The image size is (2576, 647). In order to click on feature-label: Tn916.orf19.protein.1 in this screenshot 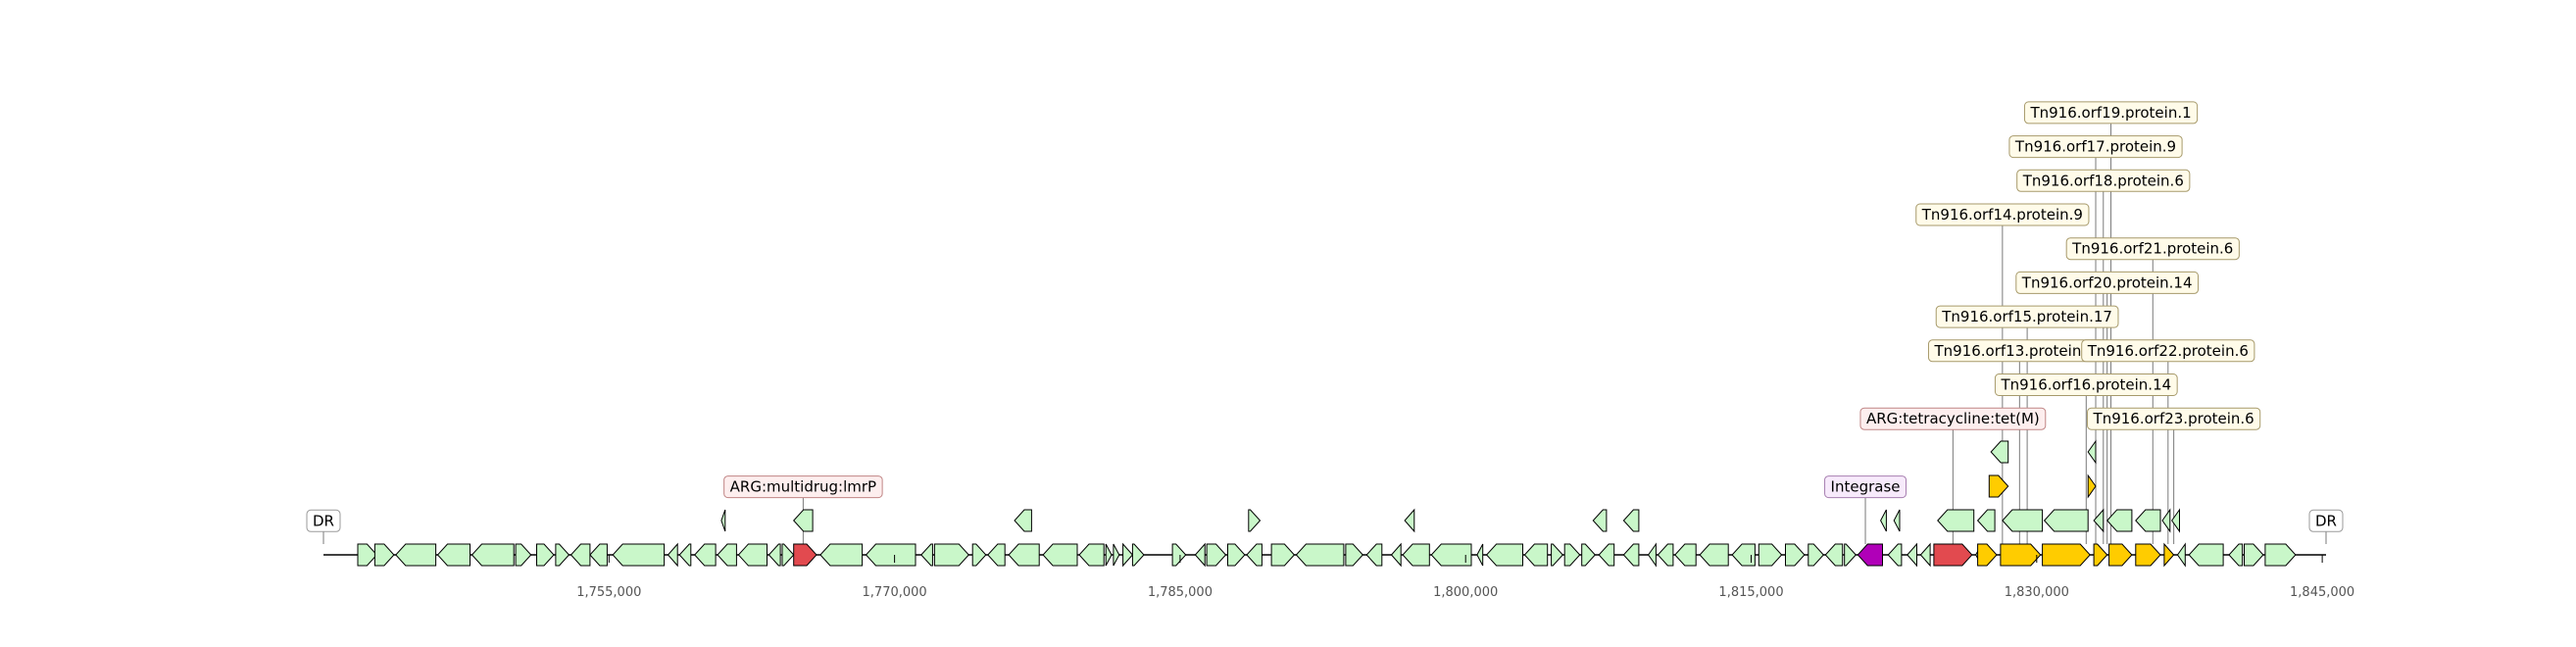, I will do `click(2111, 112)`.